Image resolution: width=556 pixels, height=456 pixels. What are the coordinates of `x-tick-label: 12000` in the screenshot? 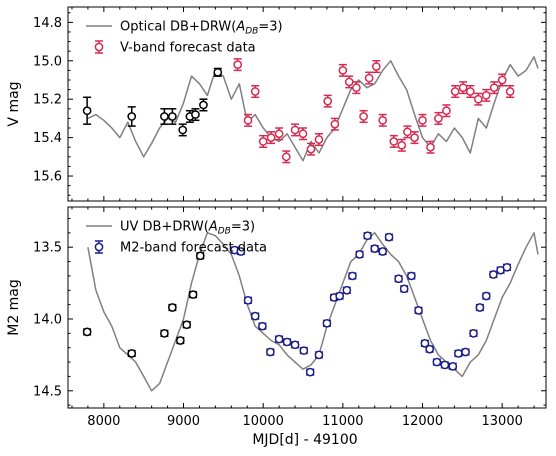 It's located at (422, 421).